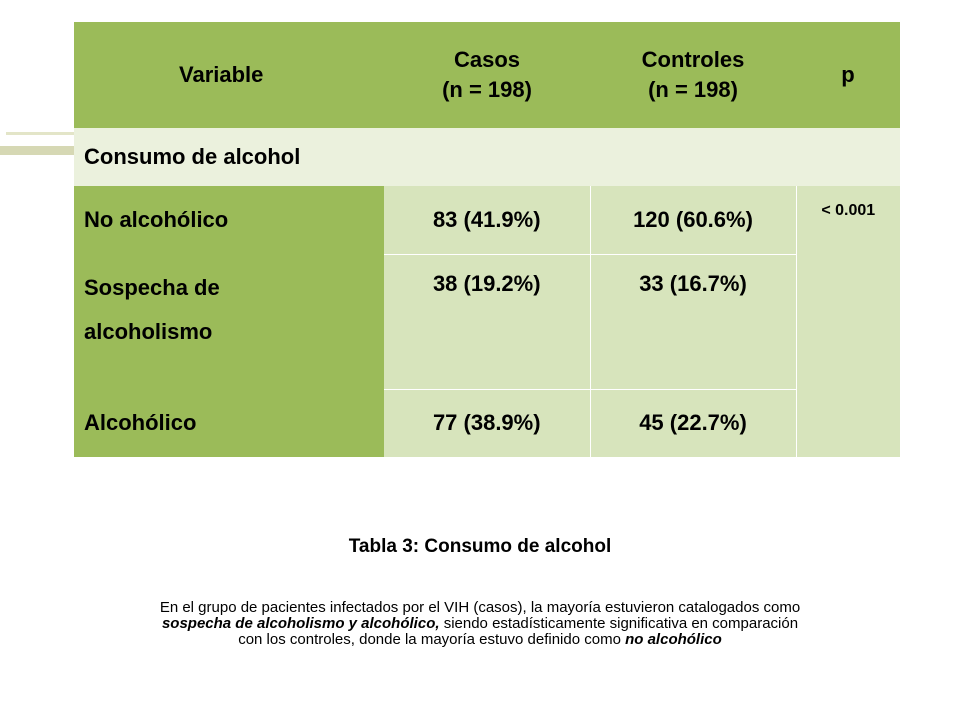 This screenshot has width=960, height=720. Describe the element at coordinates (693, 220) in the screenshot. I see `cell-controles-no-alcoholico: 120 (60.6%)` at that location.